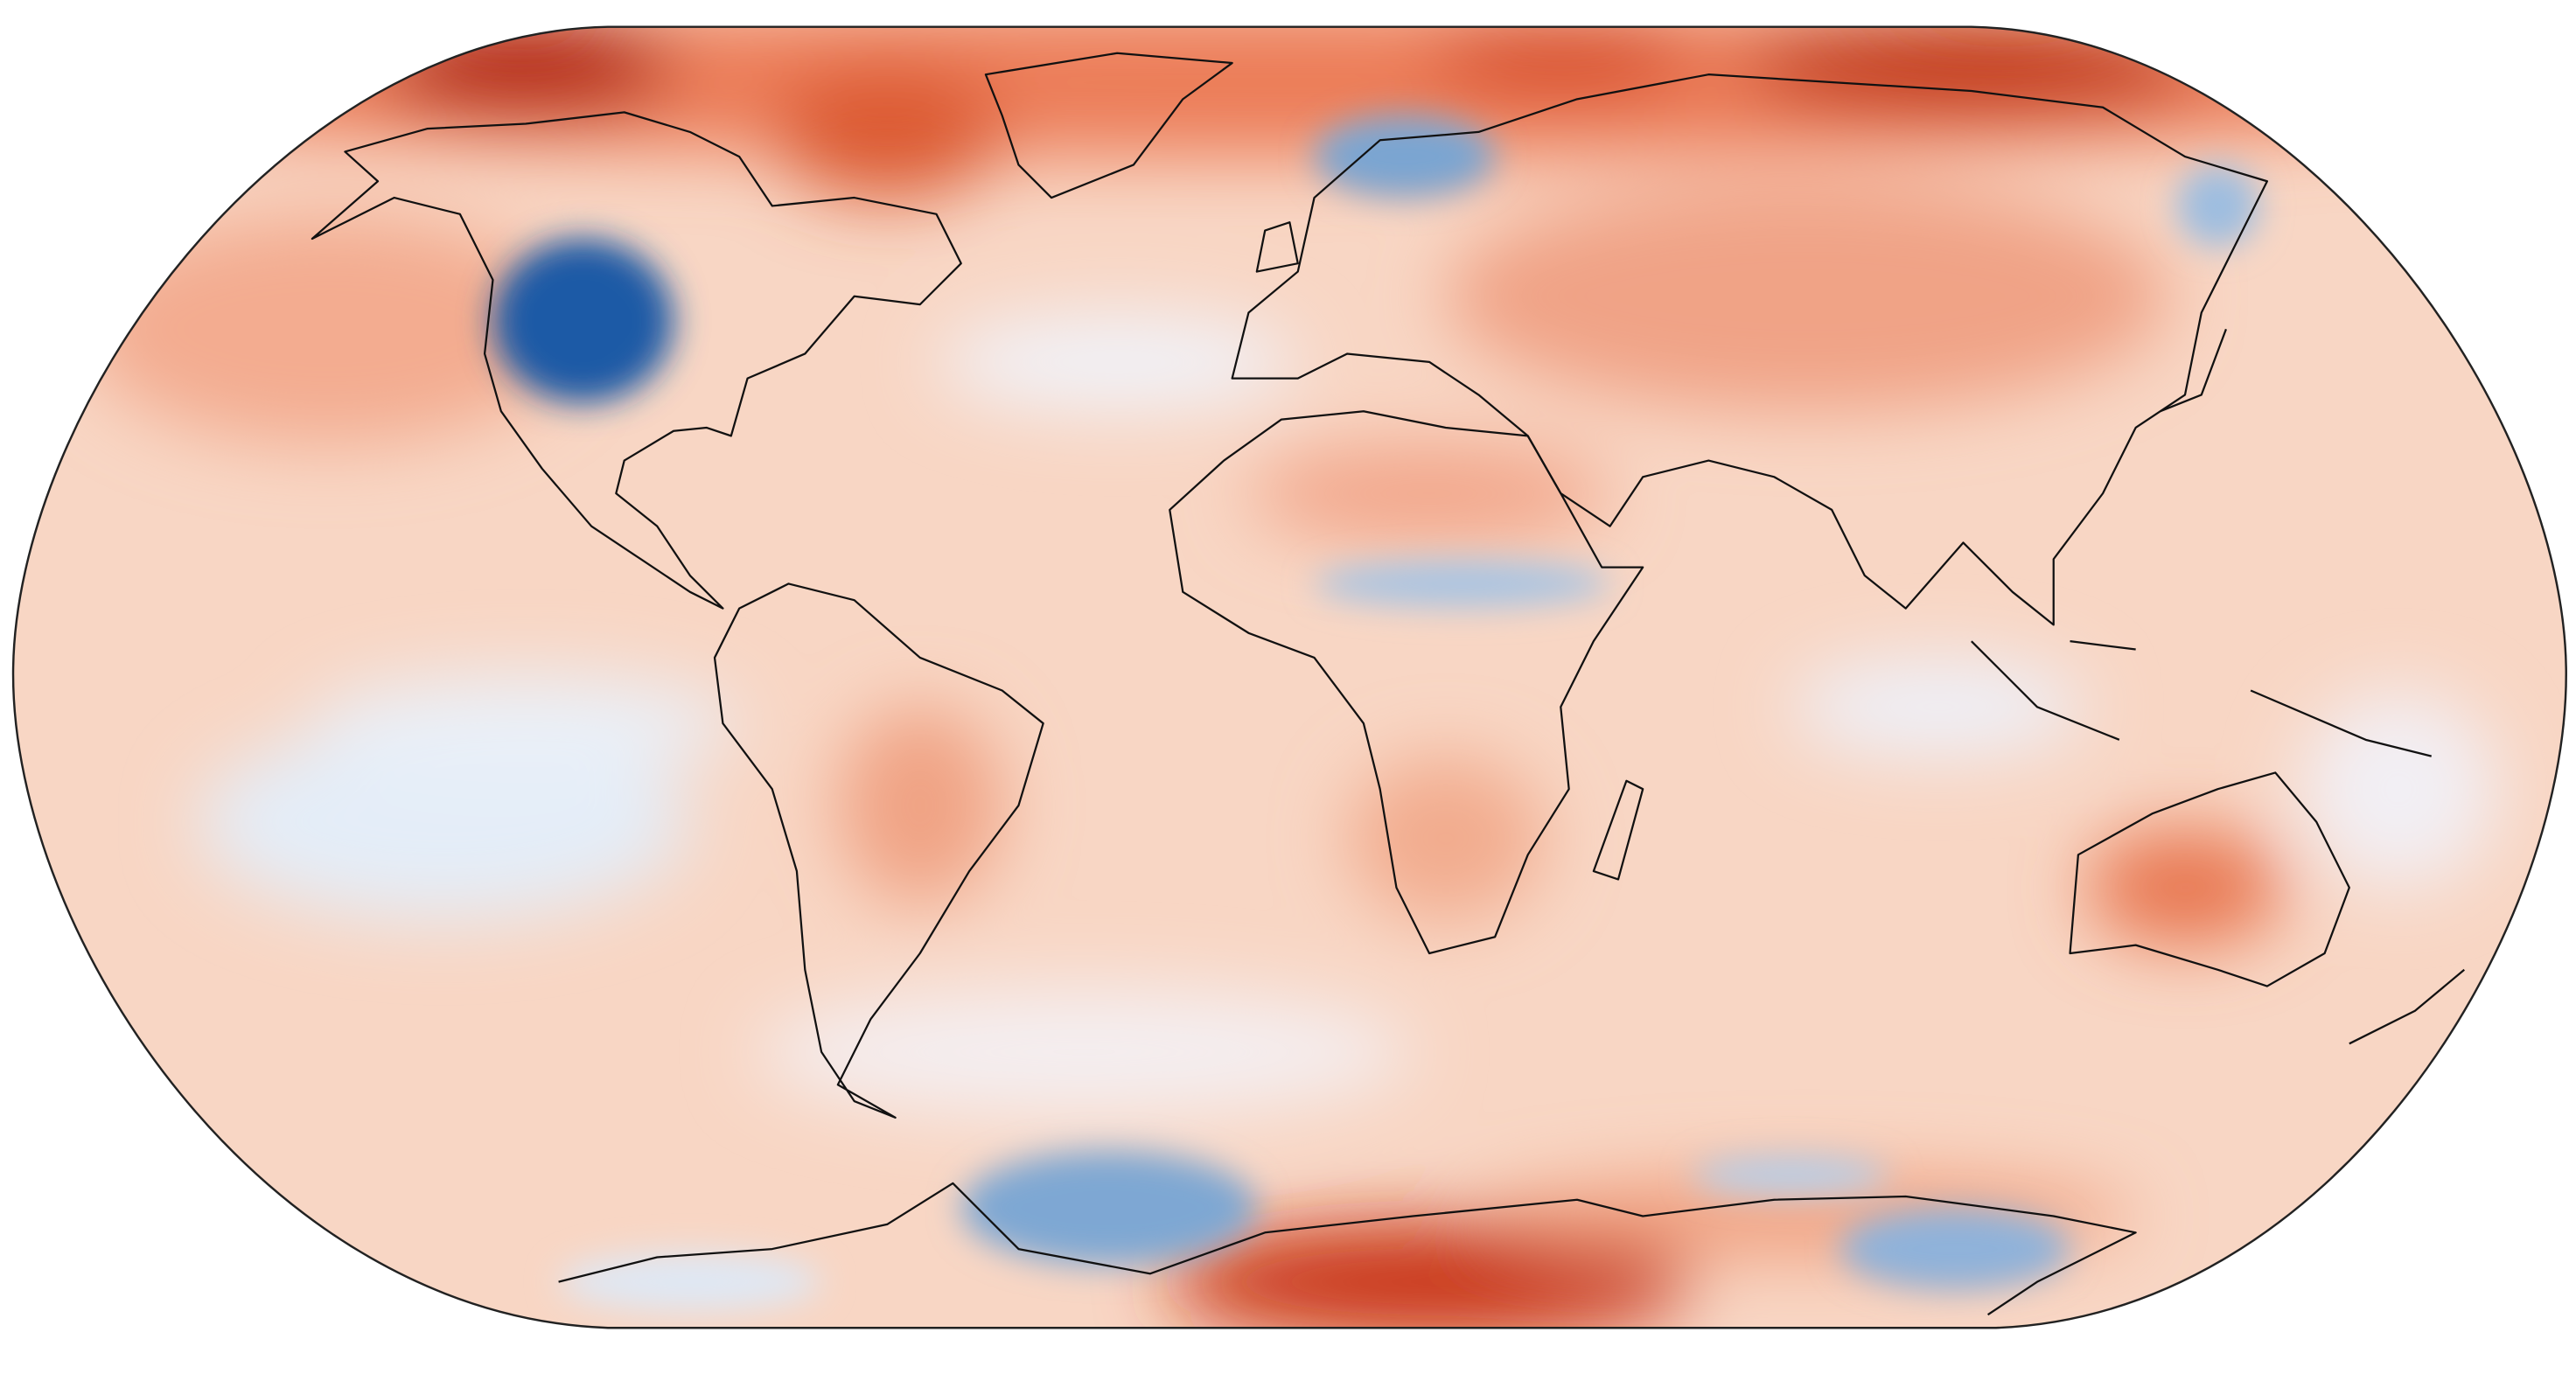 The image size is (2576, 1381). What do you see at coordinates (1108, 126) in the screenshot?
I see `greenland` at bounding box center [1108, 126].